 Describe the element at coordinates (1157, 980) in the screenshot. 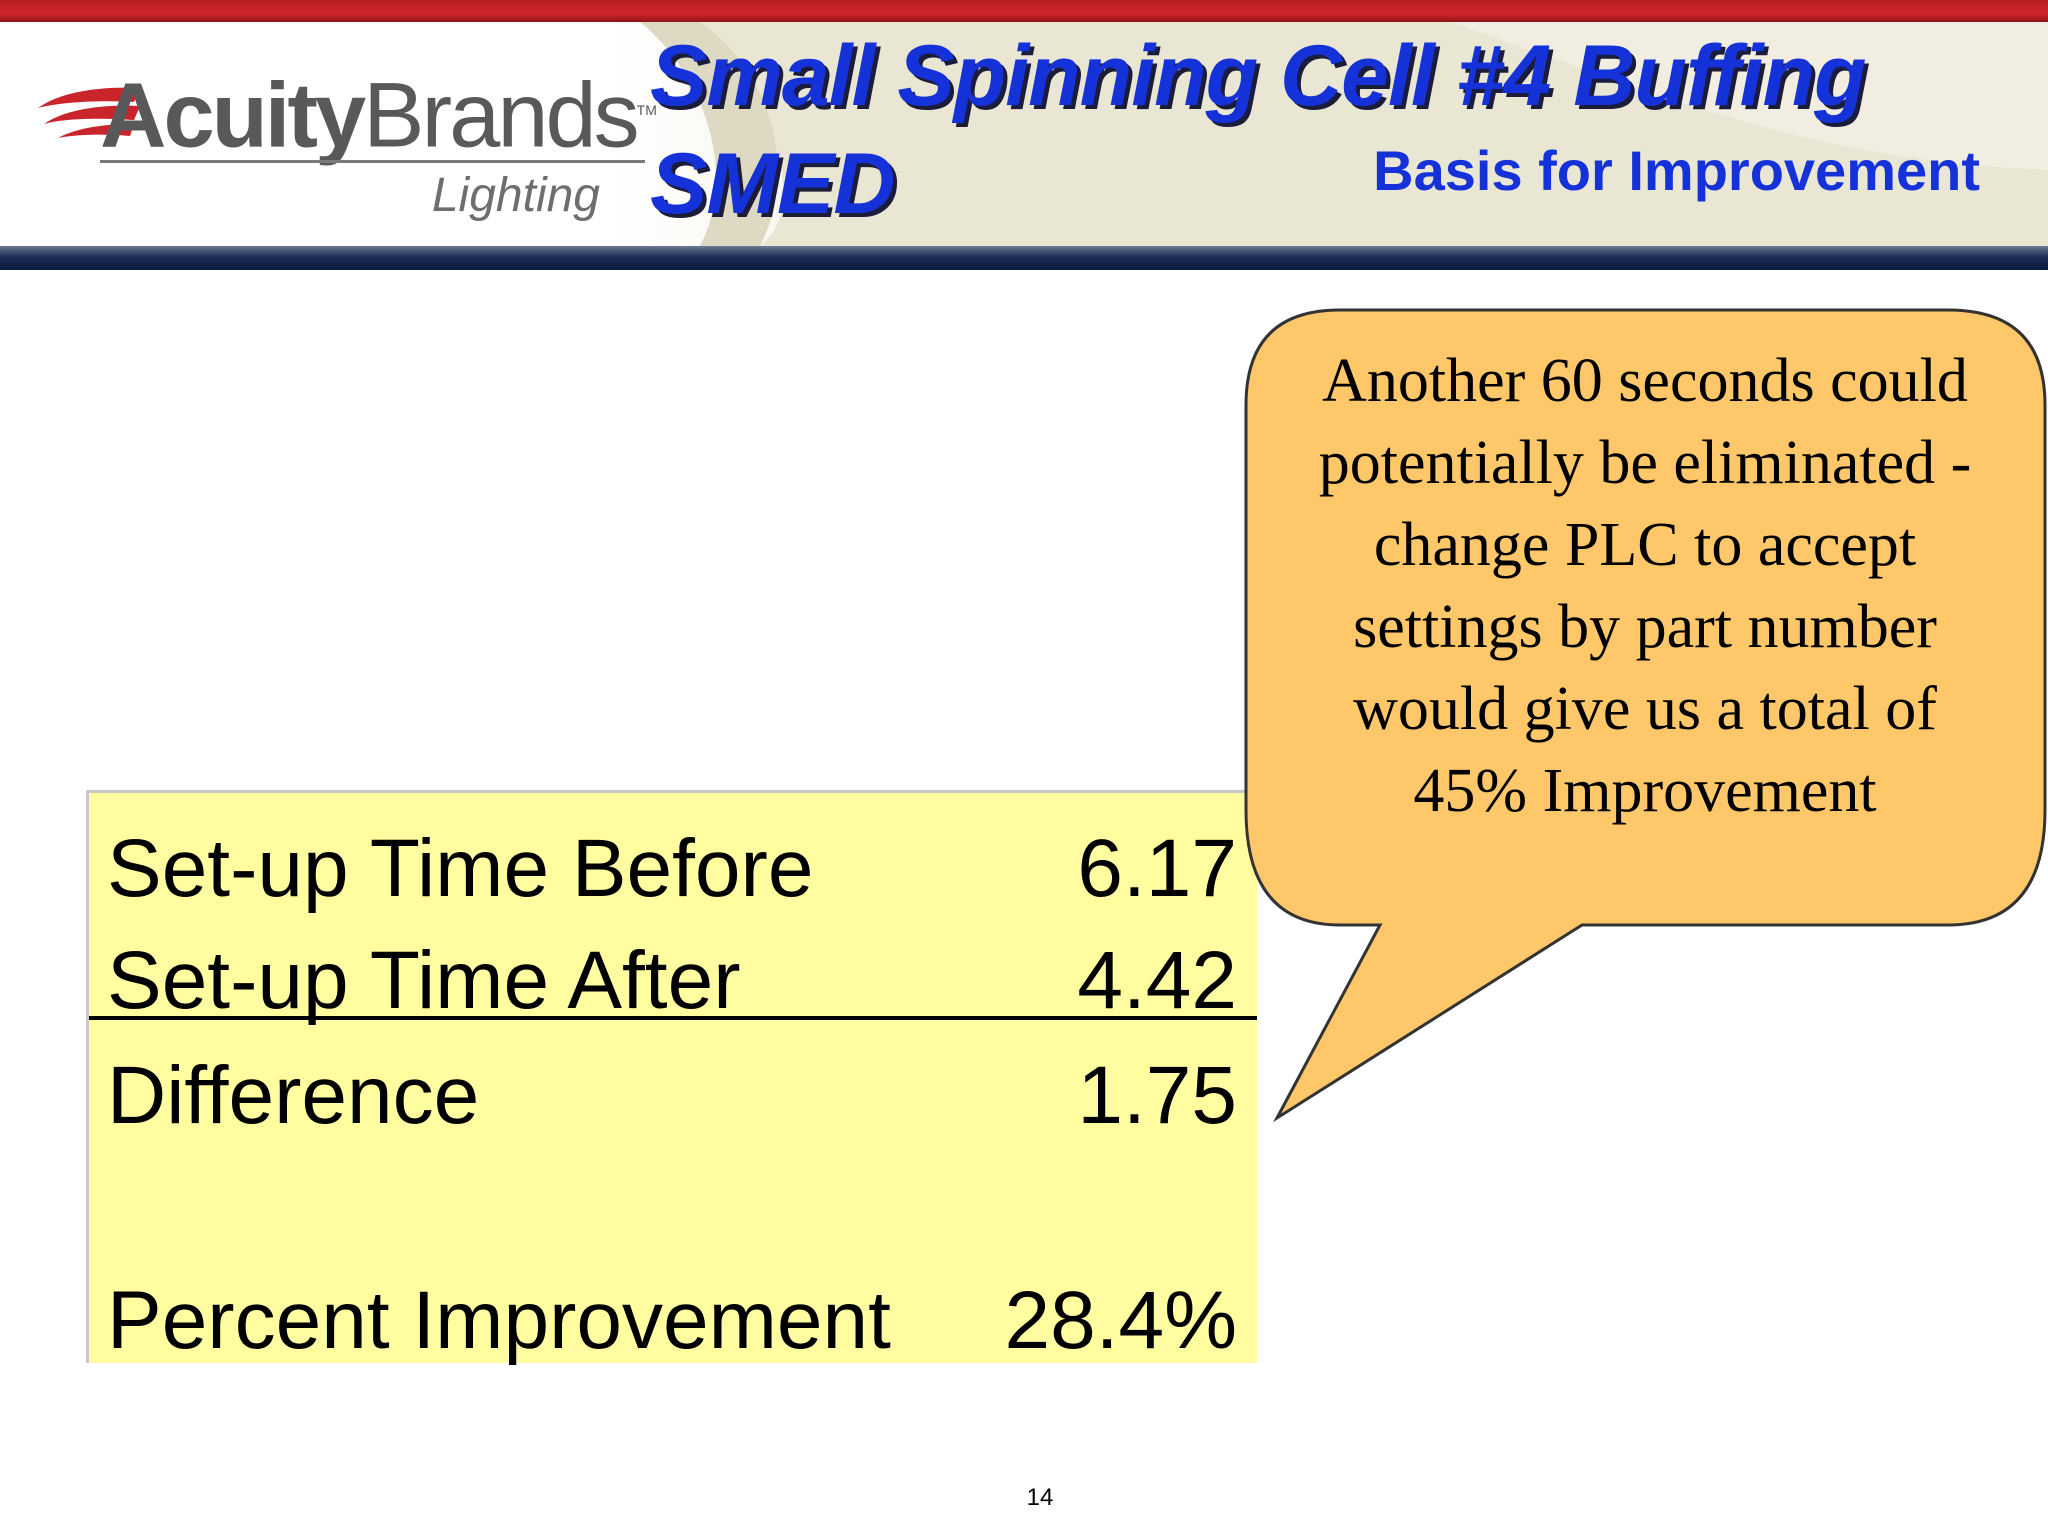

I see `row-value: 4.42` at that location.